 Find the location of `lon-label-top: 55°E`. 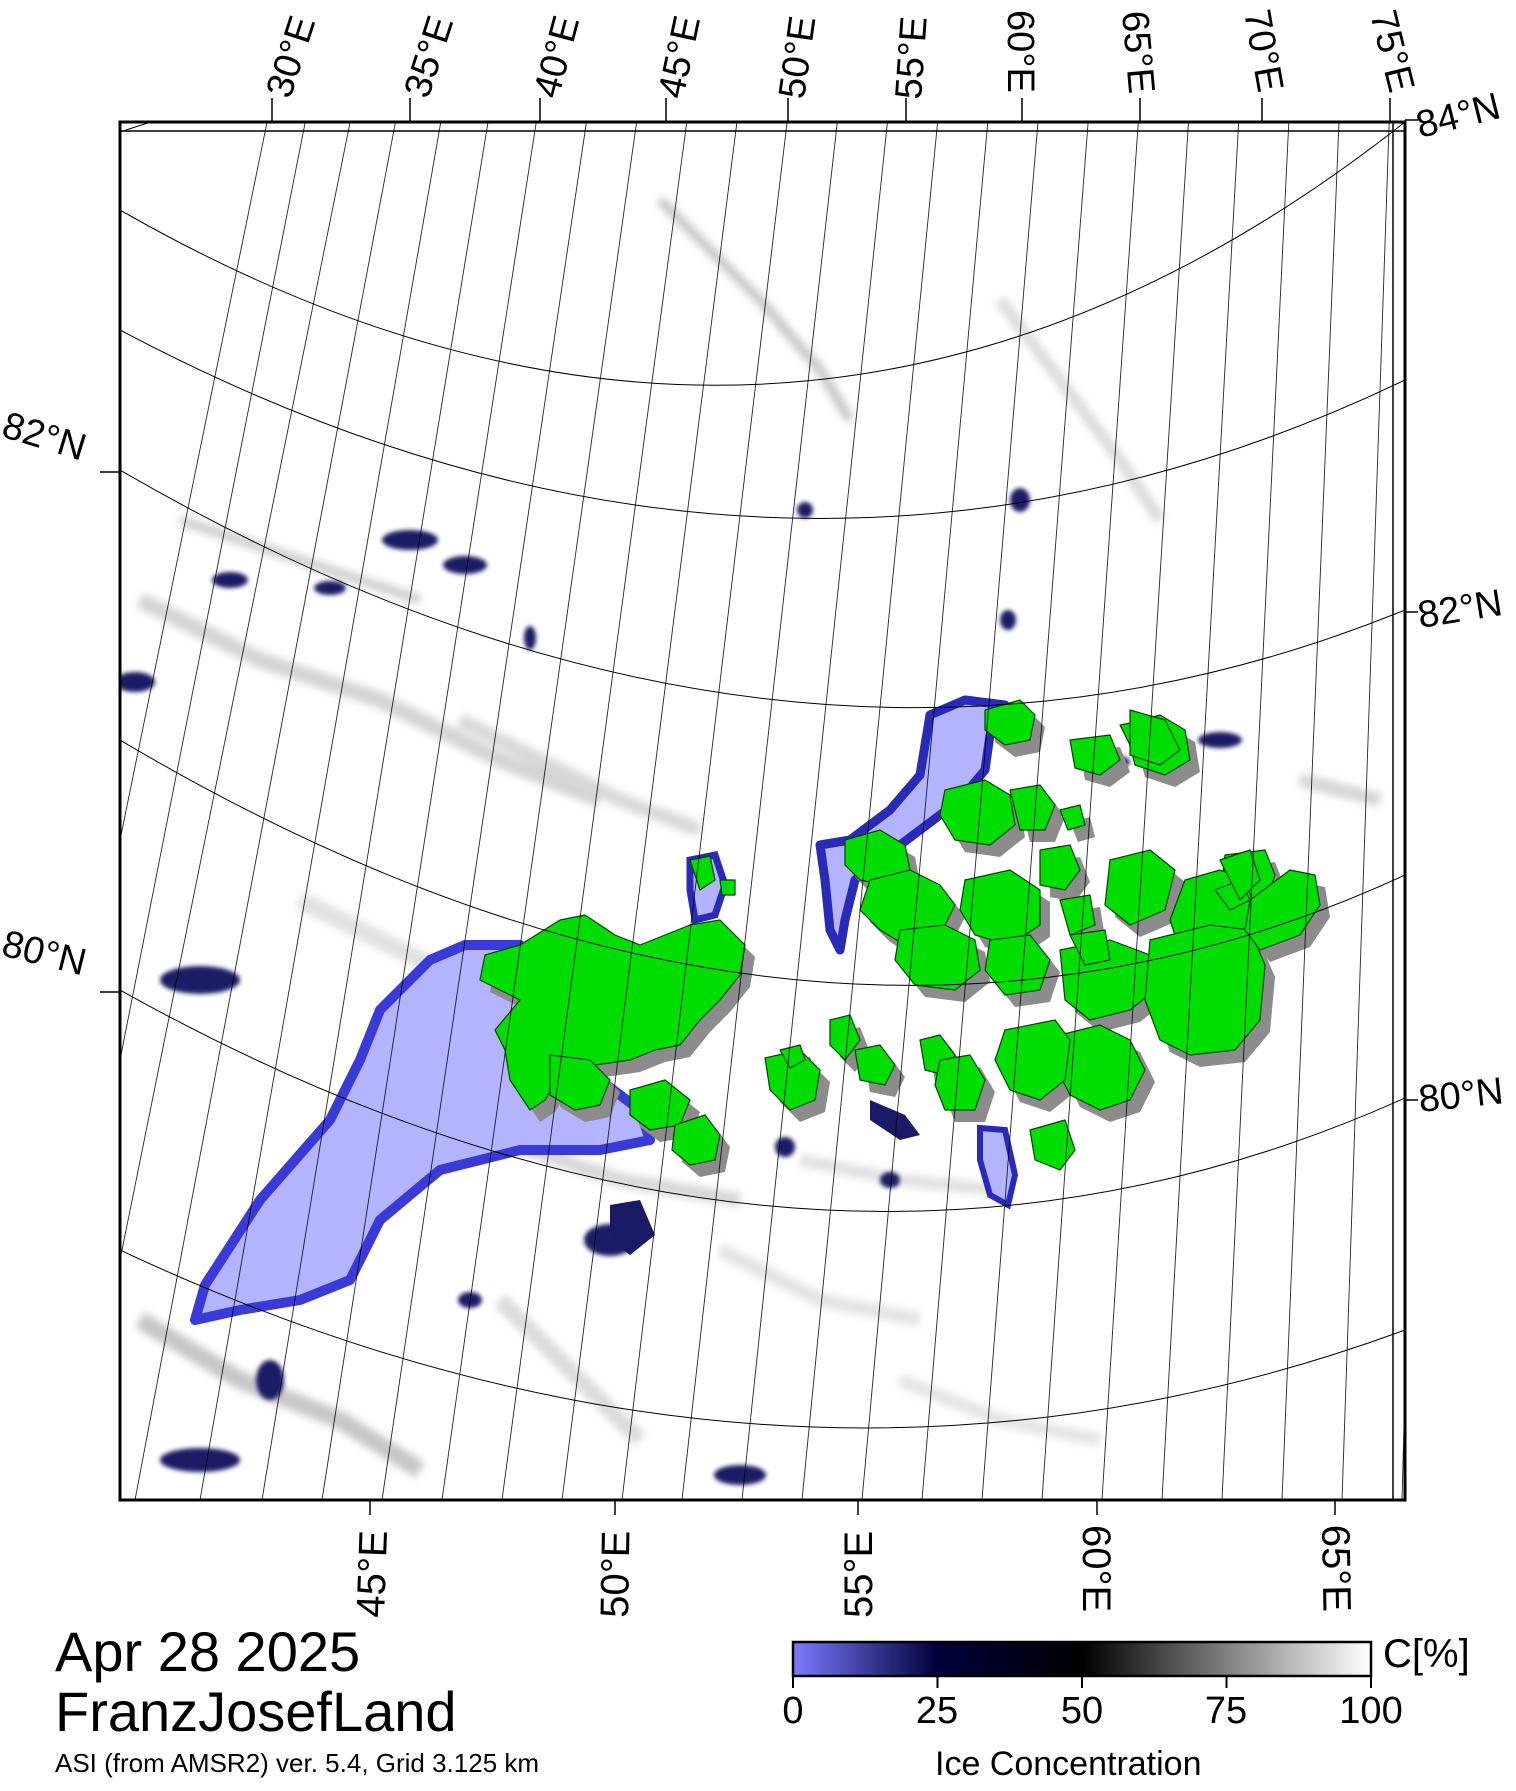

lon-label-top: 55°E is located at coordinates (912, 58).